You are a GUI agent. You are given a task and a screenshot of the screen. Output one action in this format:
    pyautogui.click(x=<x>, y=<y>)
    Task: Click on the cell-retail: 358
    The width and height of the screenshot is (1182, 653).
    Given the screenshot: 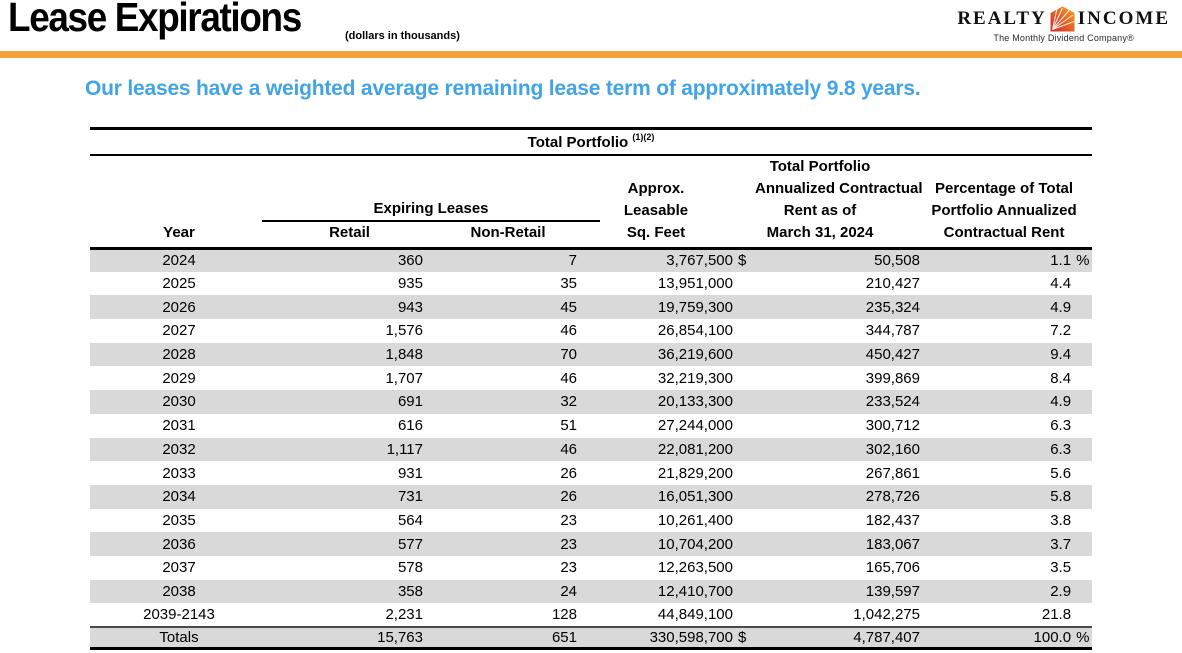 What is the action you would take?
    pyautogui.click(x=410, y=591)
    